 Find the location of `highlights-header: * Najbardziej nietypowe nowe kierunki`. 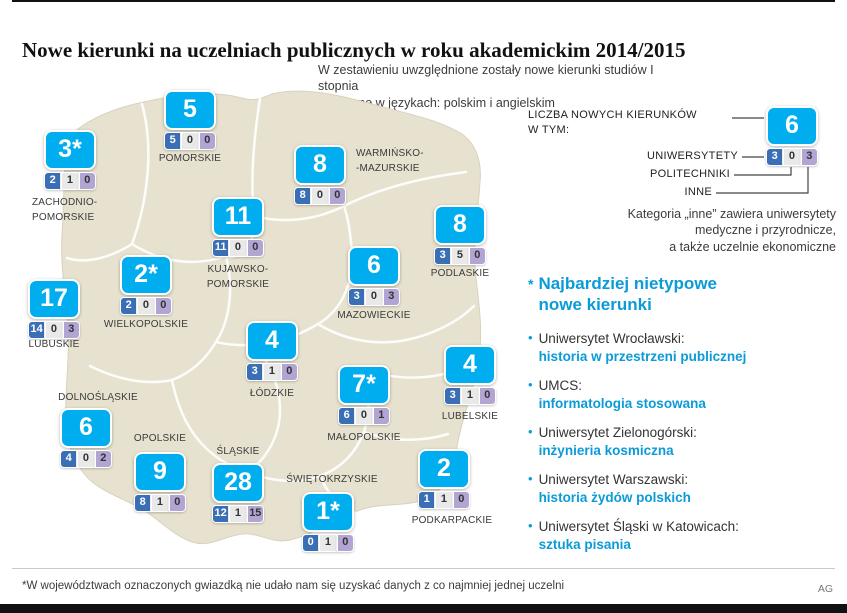

highlights-header: * Najbardziej nietypowe nowe kierunki is located at coordinates (622, 294).